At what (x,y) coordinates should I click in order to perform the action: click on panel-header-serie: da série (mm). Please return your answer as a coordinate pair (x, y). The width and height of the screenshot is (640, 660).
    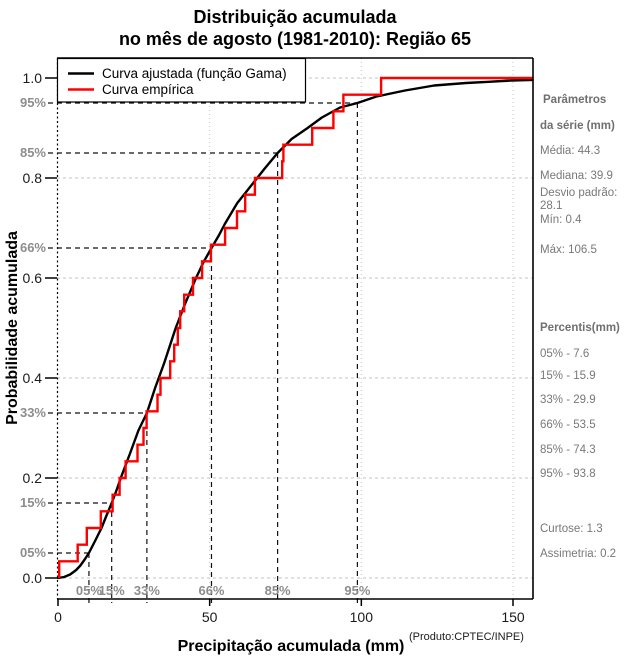
    Looking at the image, I should click on (577, 126).